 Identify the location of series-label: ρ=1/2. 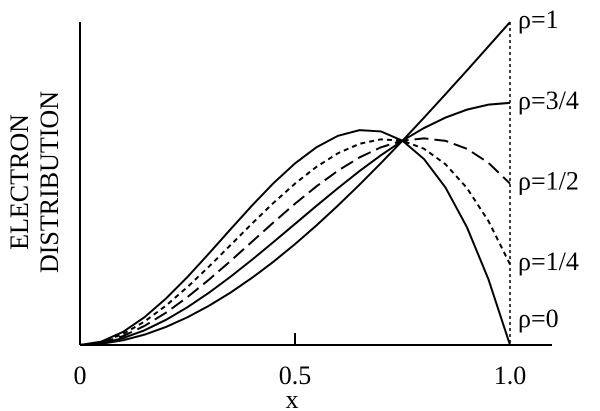
(548, 181).